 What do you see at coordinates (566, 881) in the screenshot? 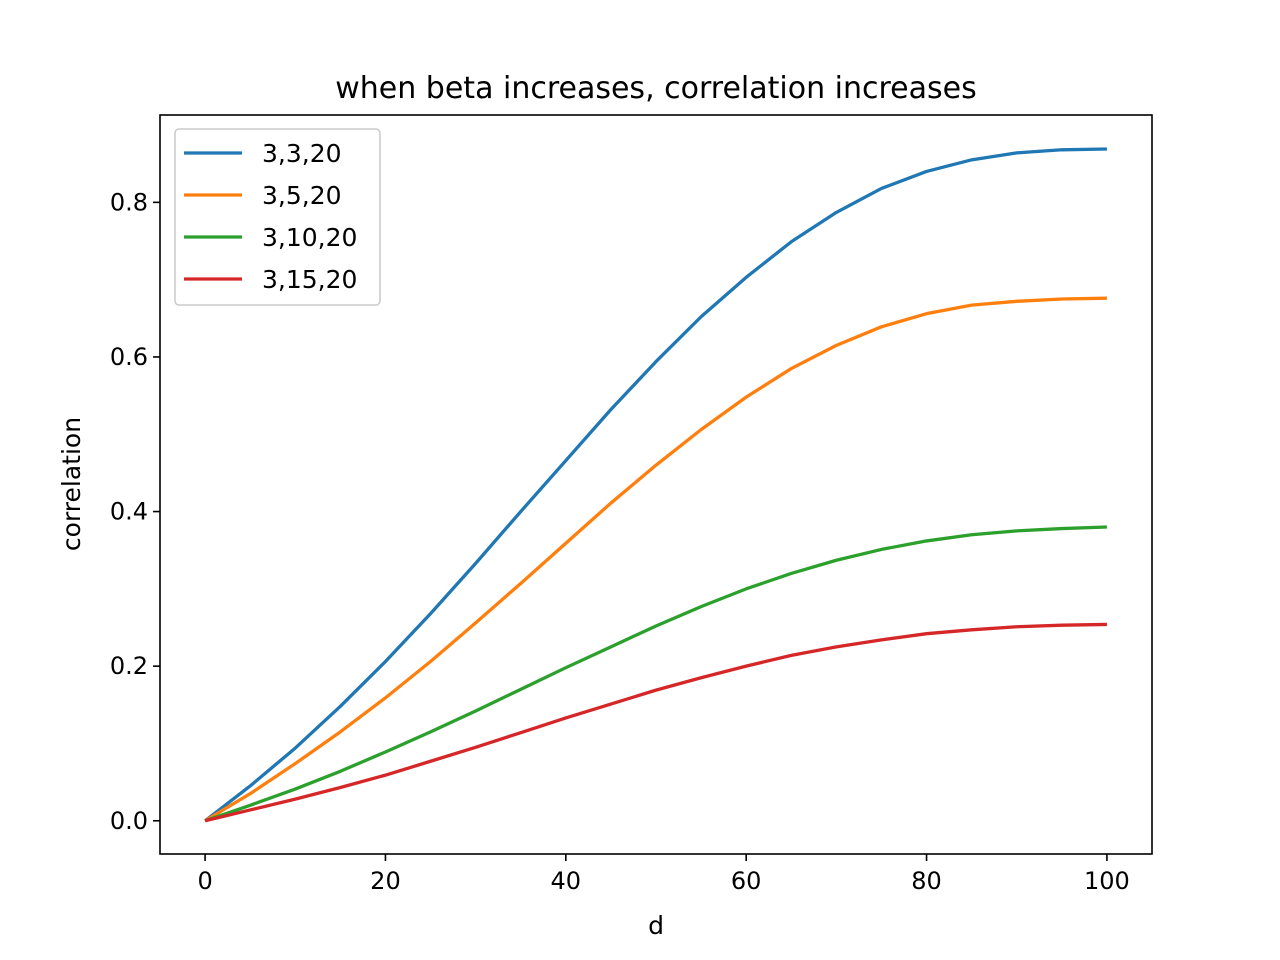
I see `x-tick-label: 40` at bounding box center [566, 881].